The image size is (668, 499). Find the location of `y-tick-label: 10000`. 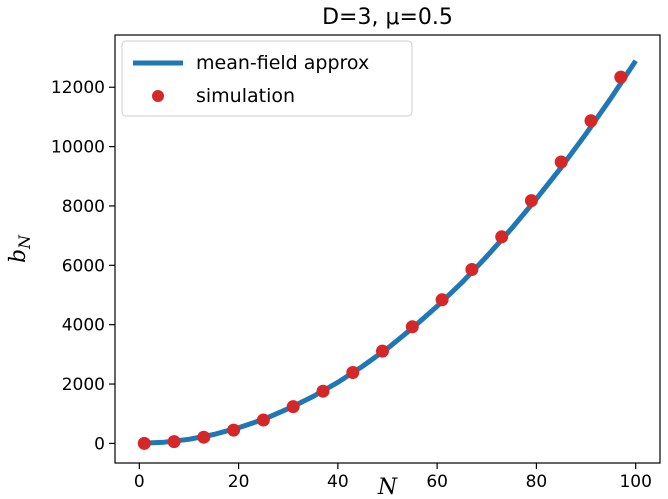

y-tick-label: 10000 is located at coordinates (78, 148).